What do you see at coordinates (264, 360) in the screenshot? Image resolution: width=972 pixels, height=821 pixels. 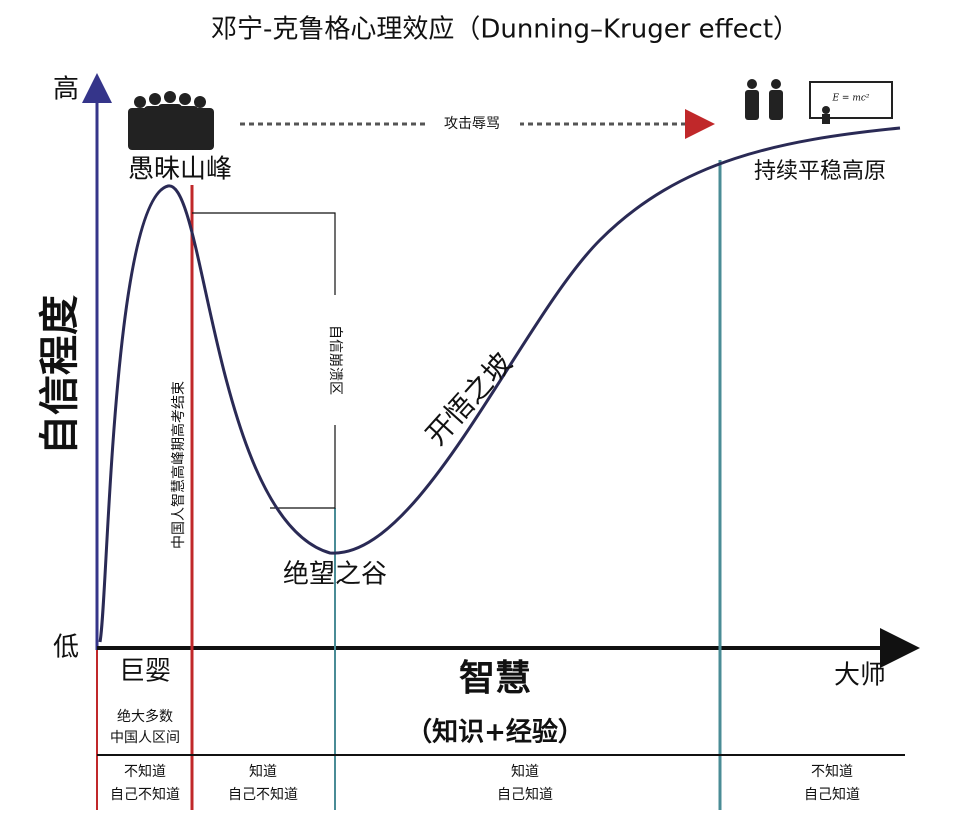 I see `collapse-bracket` at bounding box center [264, 360].